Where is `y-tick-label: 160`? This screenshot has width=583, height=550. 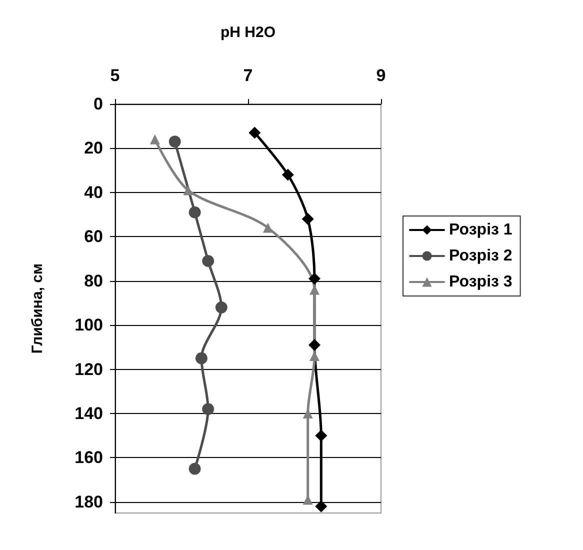
y-tick-label: 160 is located at coordinates (88, 458).